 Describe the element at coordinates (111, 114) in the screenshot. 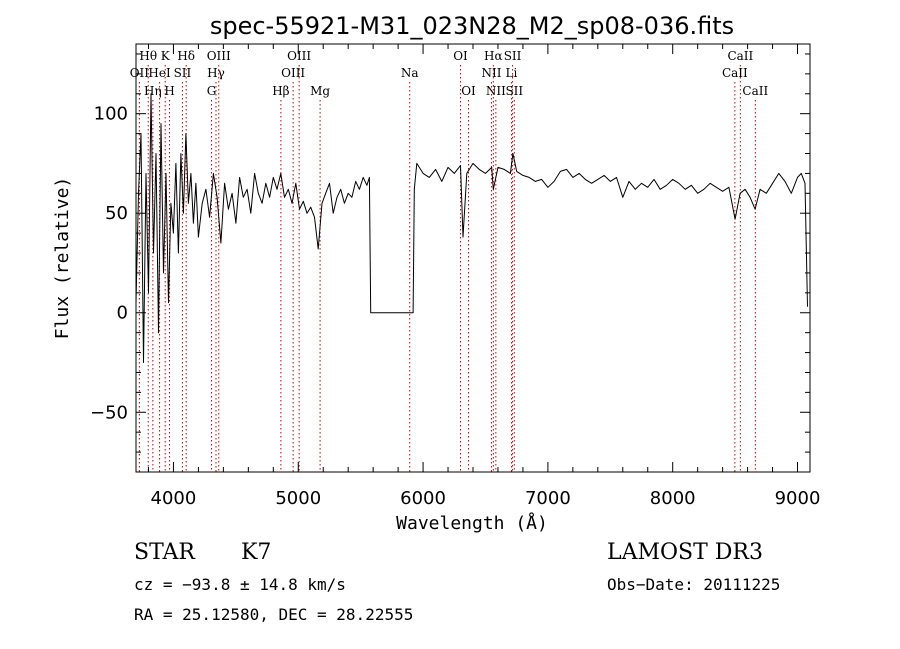

I see `y-tick-label: 100` at that location.